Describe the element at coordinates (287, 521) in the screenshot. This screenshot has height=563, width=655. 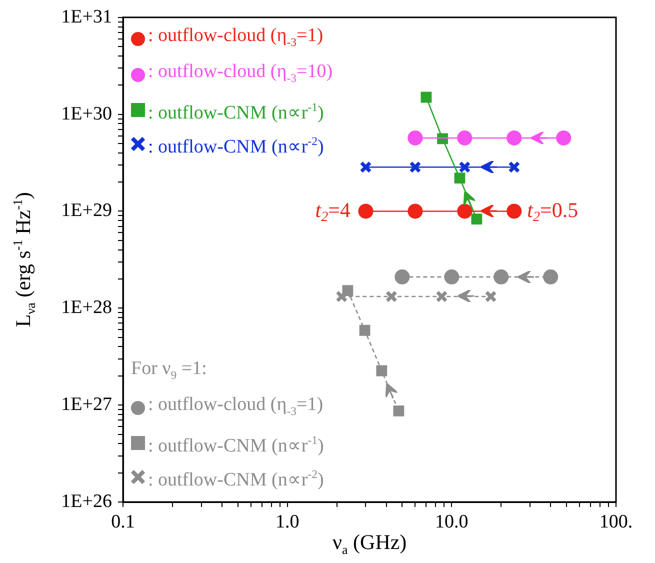
I see `x-tick-label: 1.0` at that location.